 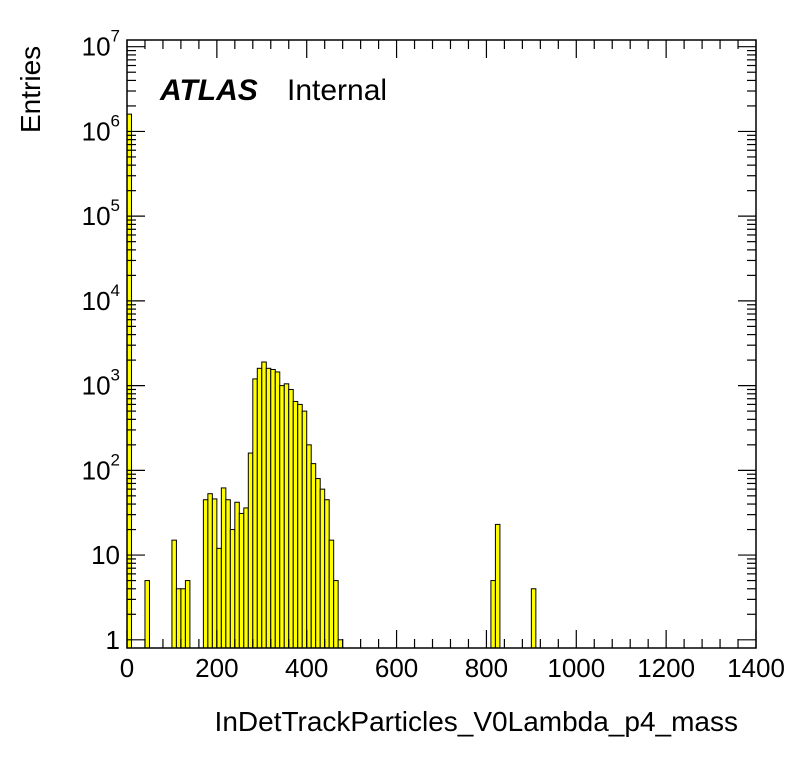 What do you see at coordinates (452, 668) in the screenshot?
I see `x-tick-labels: 0 200 400 600 800 1000 1200 1400` at bounding box center [452, 668].